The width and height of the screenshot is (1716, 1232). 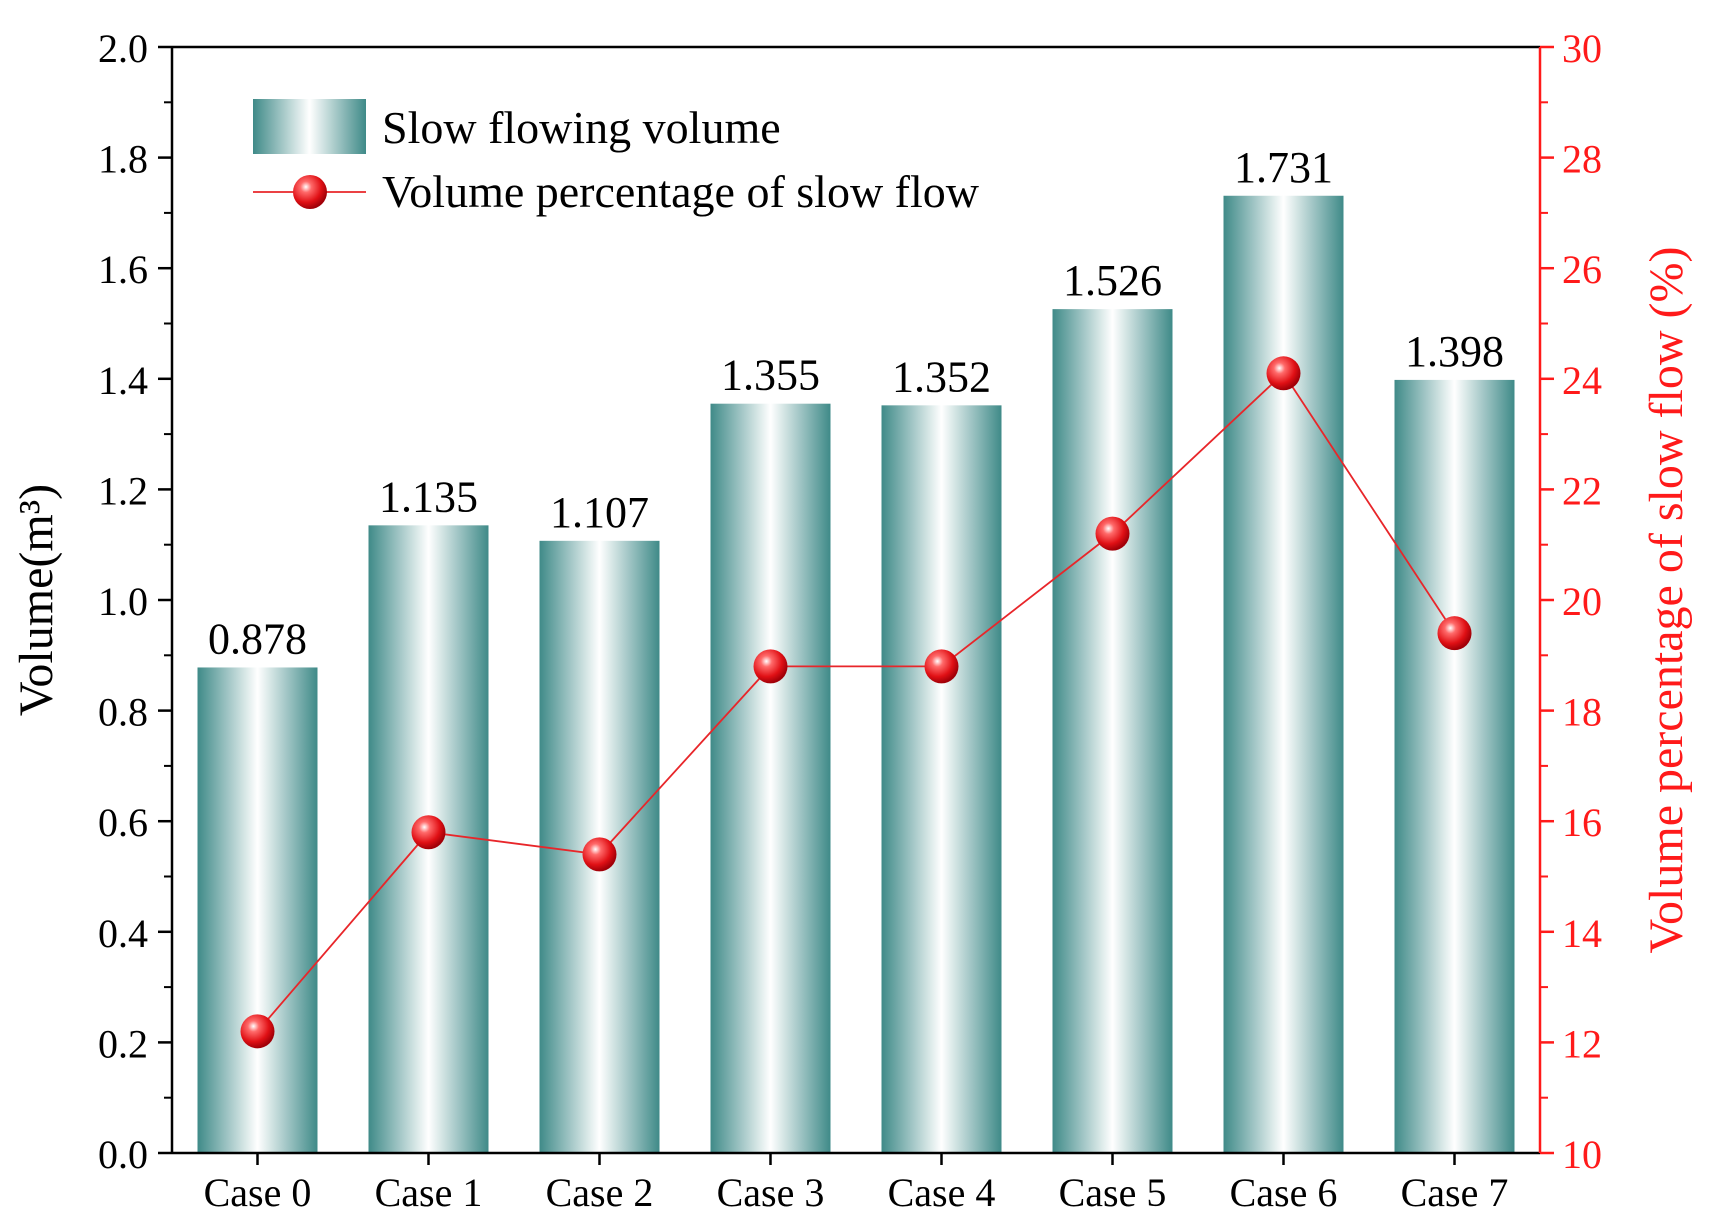 I want to click on right-tick-label-4: 18, so click(x=1582, y=712).